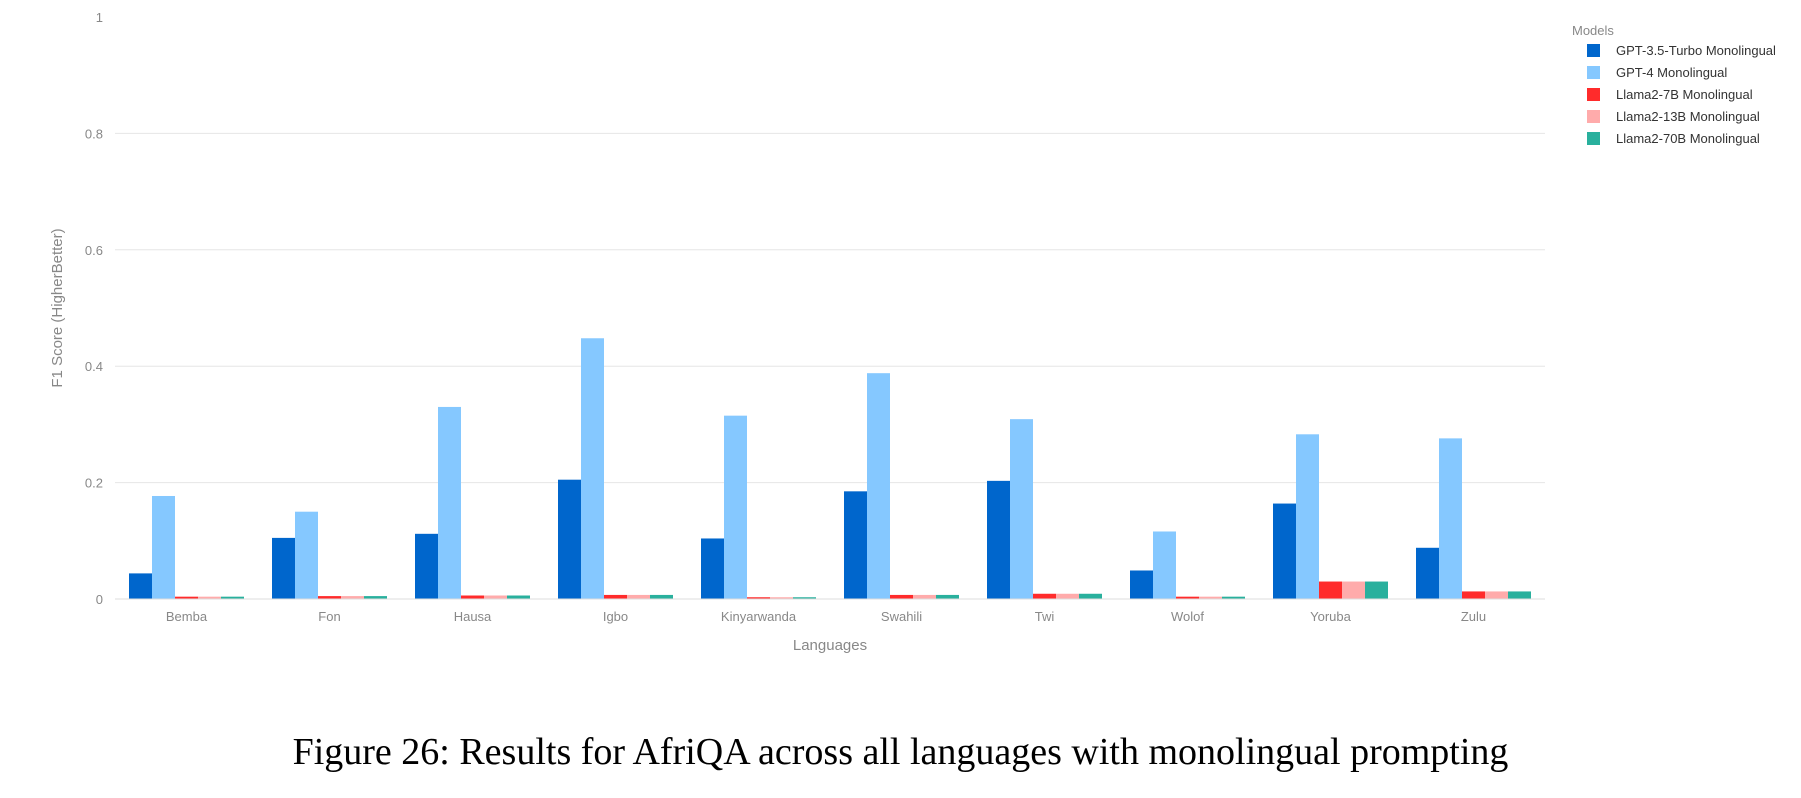 This screenshot has height=798, width=1801. Describe the element at coordinates (1045, 616) in the screenshot. I see `x-tick-label: Twi` at that location.